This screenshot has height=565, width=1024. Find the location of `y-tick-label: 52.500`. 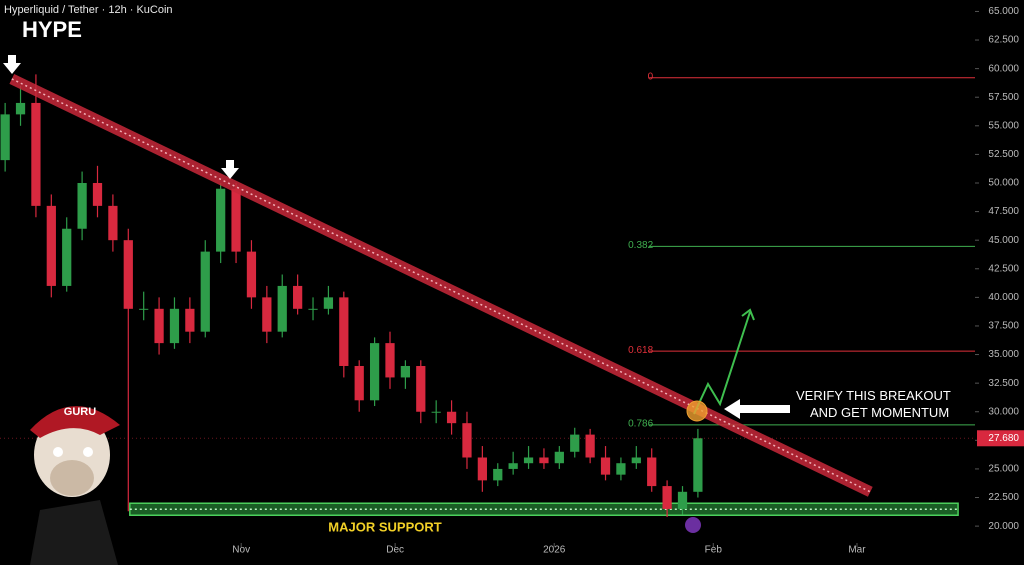

y-tick-label: 52.500 is located at coordinates (1003, 154).